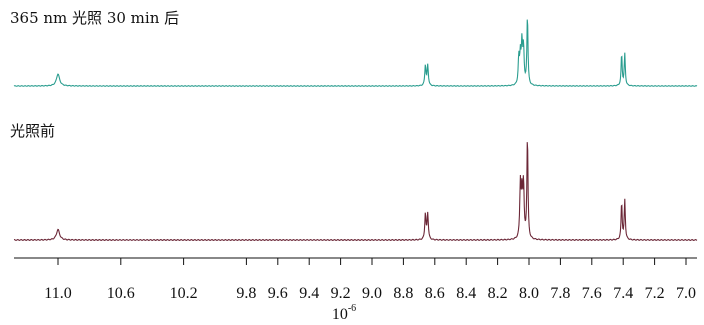 The image size is (704, 325). Describe the element at coordinates (686, 293) in the screenshot. I see `x-tick-label: 7.0` at that location.